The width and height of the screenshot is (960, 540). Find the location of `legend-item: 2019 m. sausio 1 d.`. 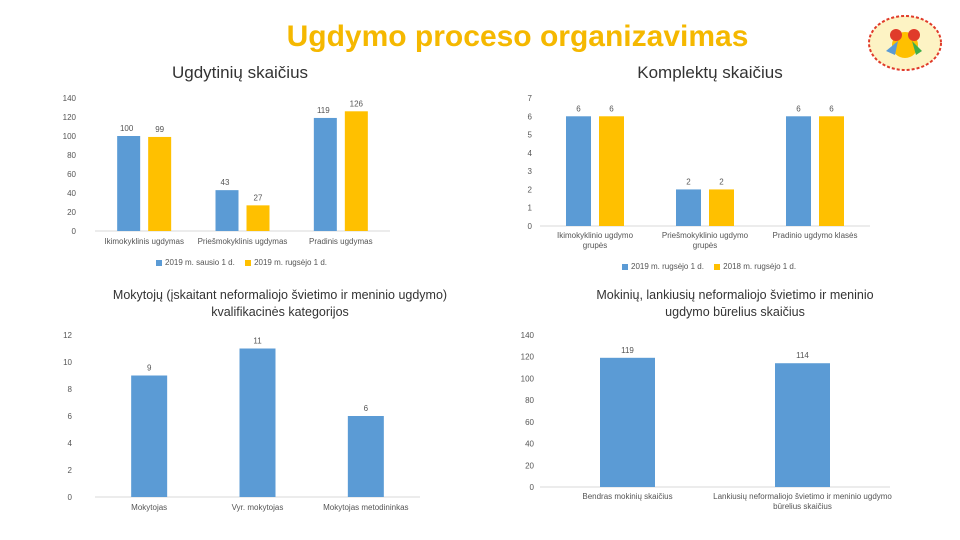

legend-item: 2019 m. sausio 1 d. is located at coordinates (200, 262).